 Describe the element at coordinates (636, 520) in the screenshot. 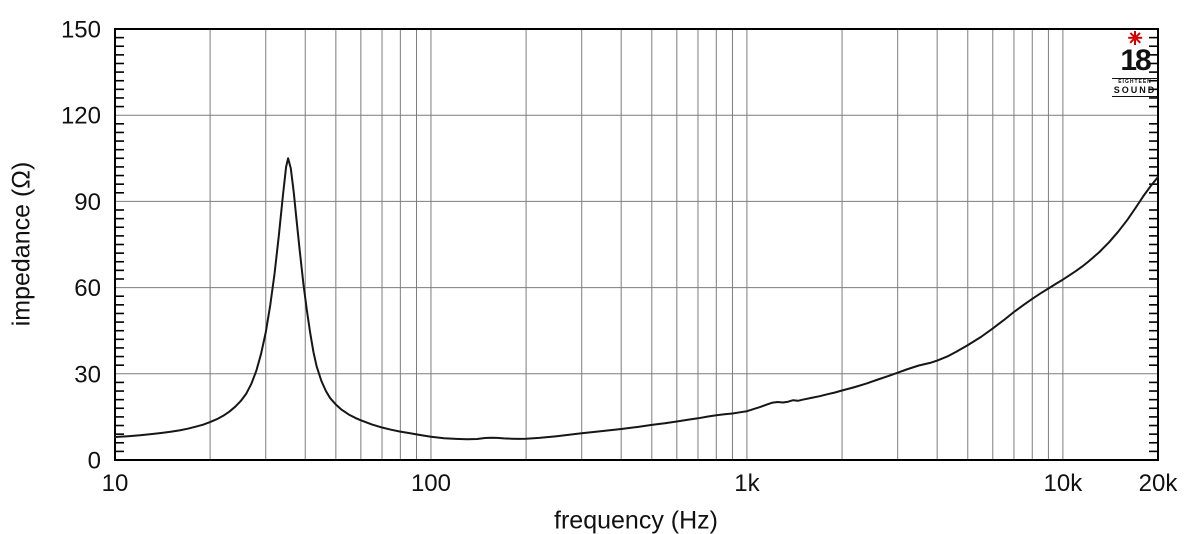

I see `x-axis-title: frequency (Hz)` at that location.